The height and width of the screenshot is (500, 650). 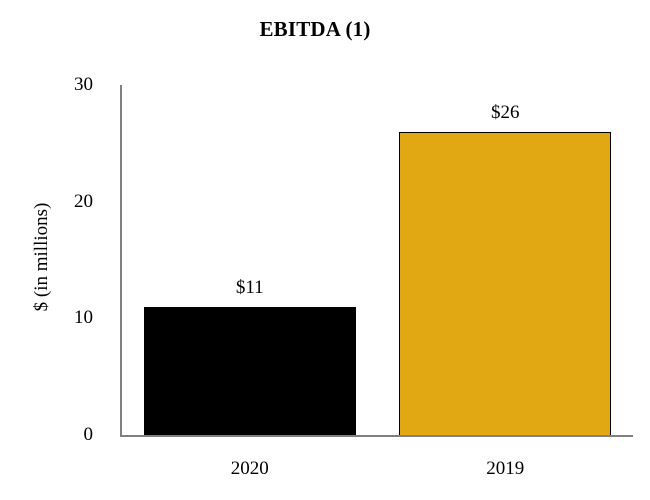 I want to click on y-tick-label: 10, so click(x=83, y=318).